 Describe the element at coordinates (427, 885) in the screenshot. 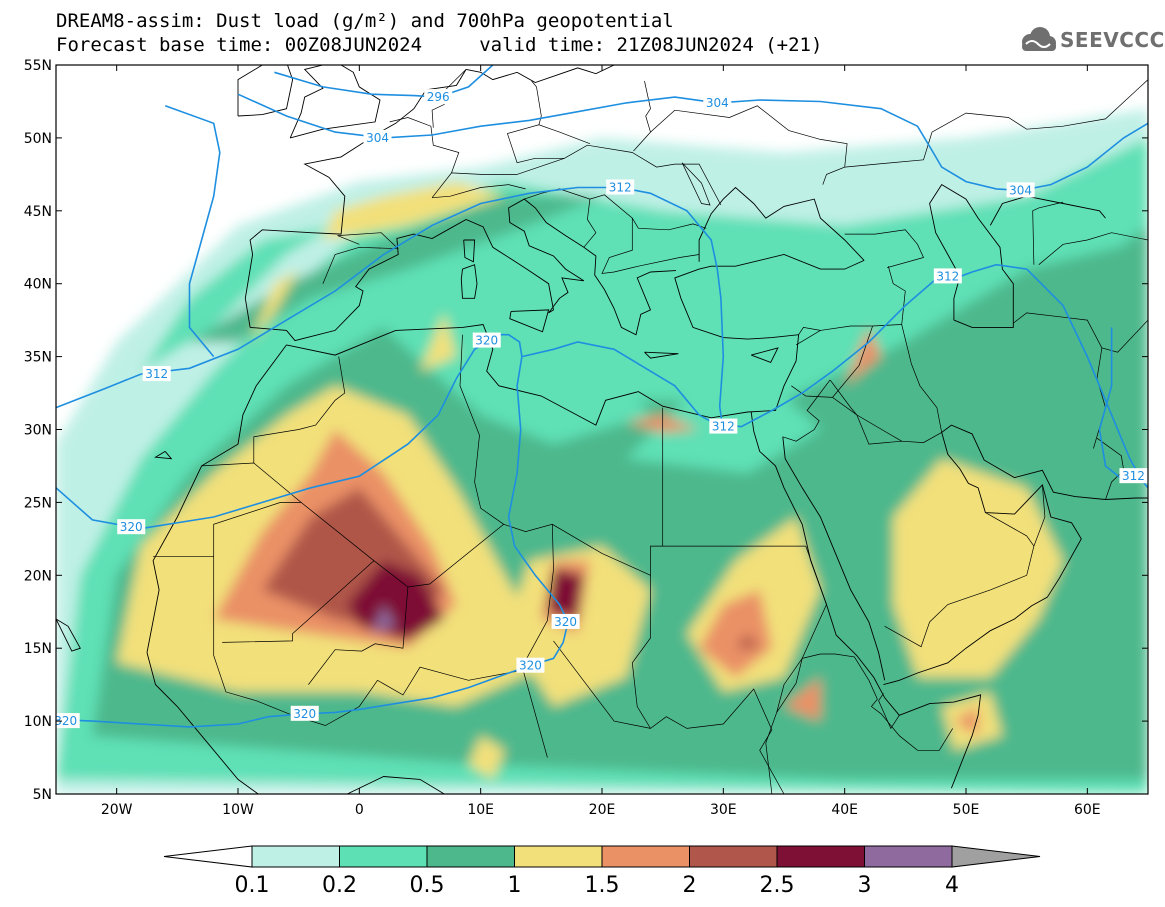

I see `colorbar-label: 0.5` at that location.